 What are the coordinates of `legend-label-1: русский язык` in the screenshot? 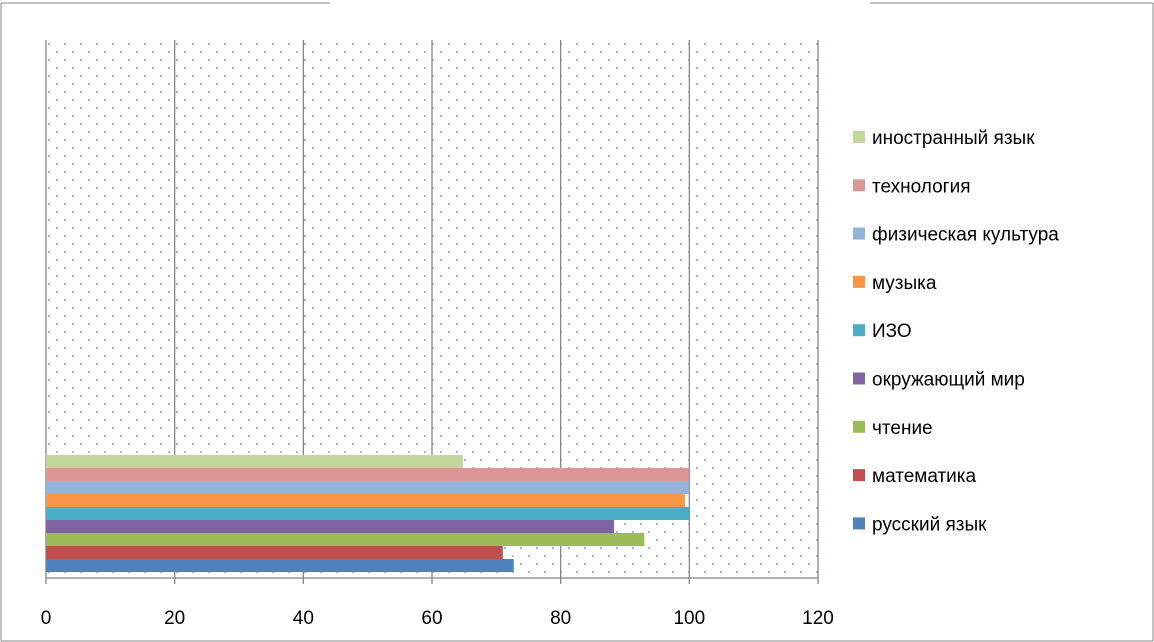 It's located at (929, 524).